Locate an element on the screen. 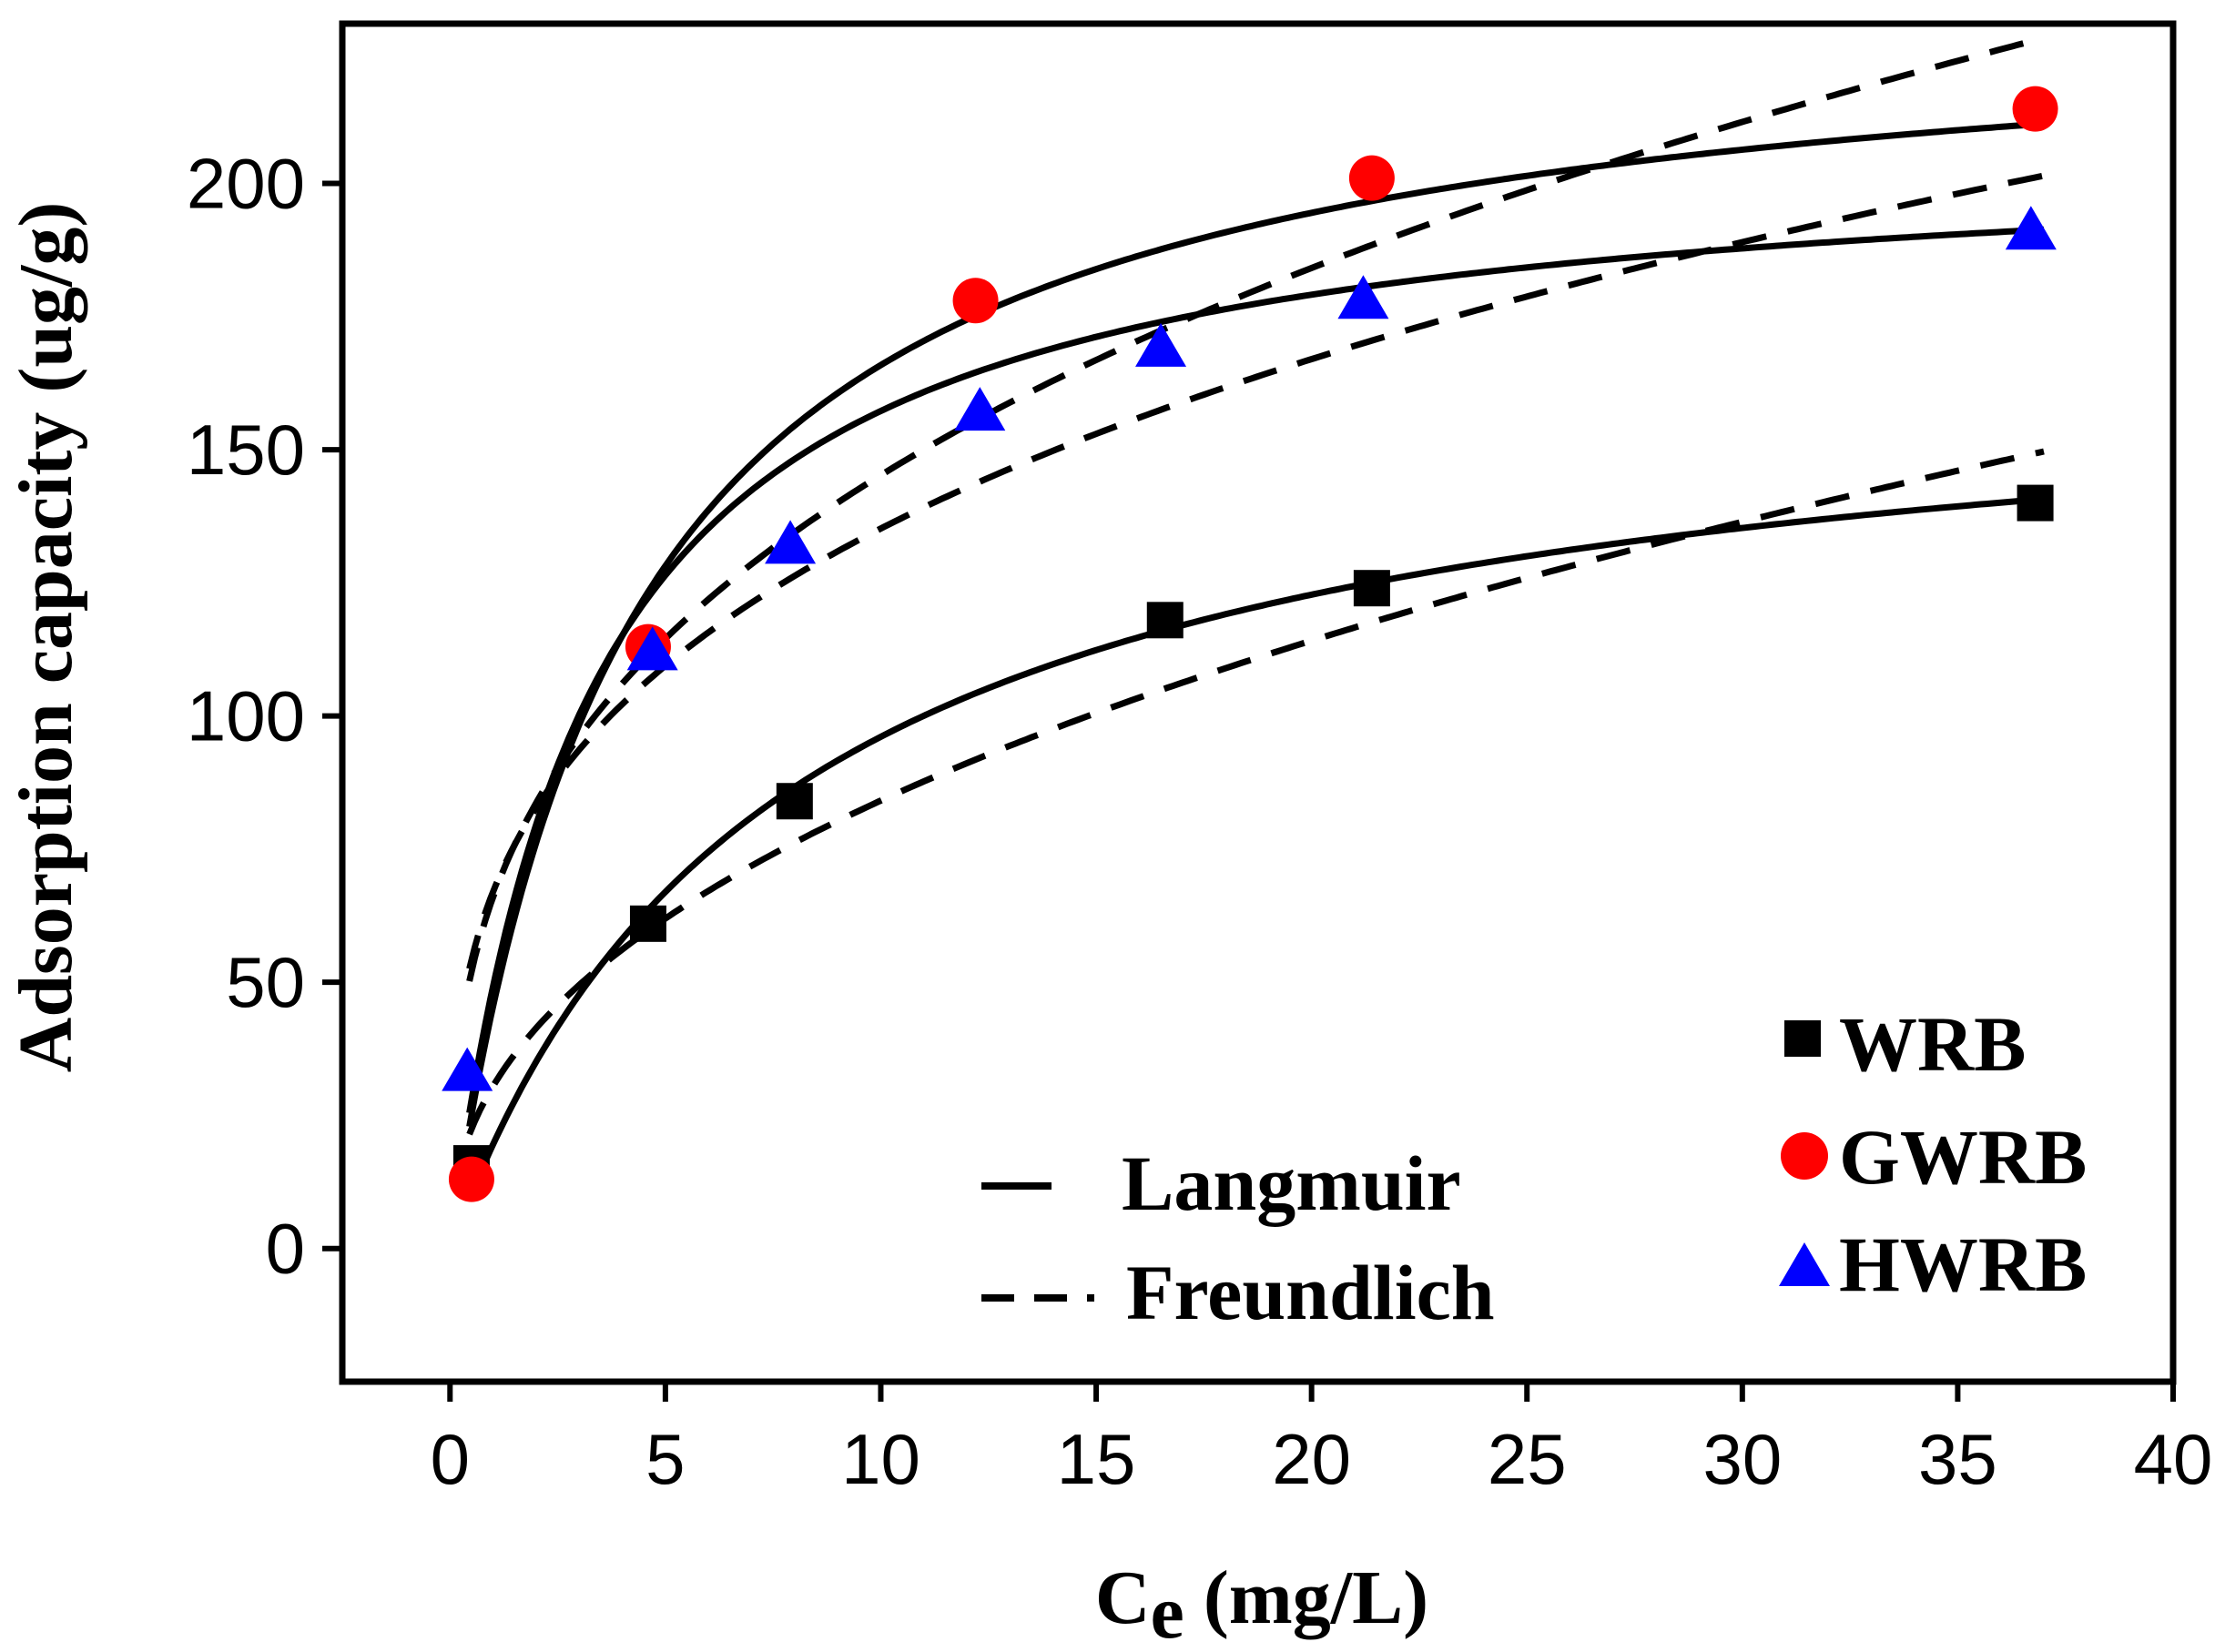 The height and width of the screenshot is (1652, 2225). x-axis-ticks: 0 5 10 15 20 25 30 35 40 is located at coordinates (1322, 1441).